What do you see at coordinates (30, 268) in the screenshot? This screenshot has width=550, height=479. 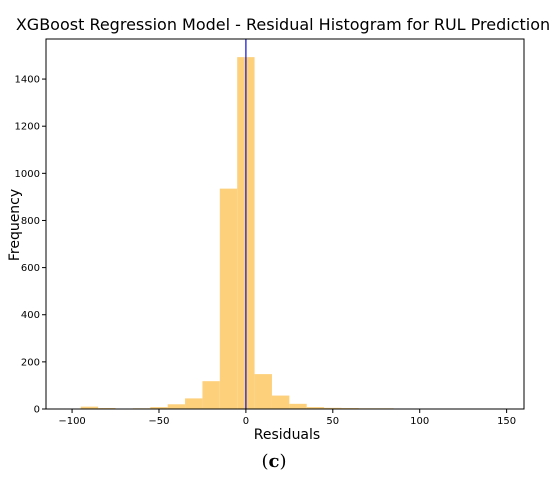 I see `y-tick-label: 600` at bounding box center [30, 268].